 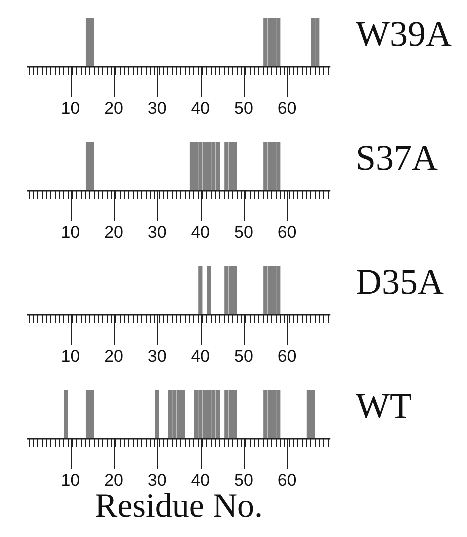 What do you see at coordinates (404, 34) in the screenshot?
I see `series-label: W39A` at bounding box center [404, 34].